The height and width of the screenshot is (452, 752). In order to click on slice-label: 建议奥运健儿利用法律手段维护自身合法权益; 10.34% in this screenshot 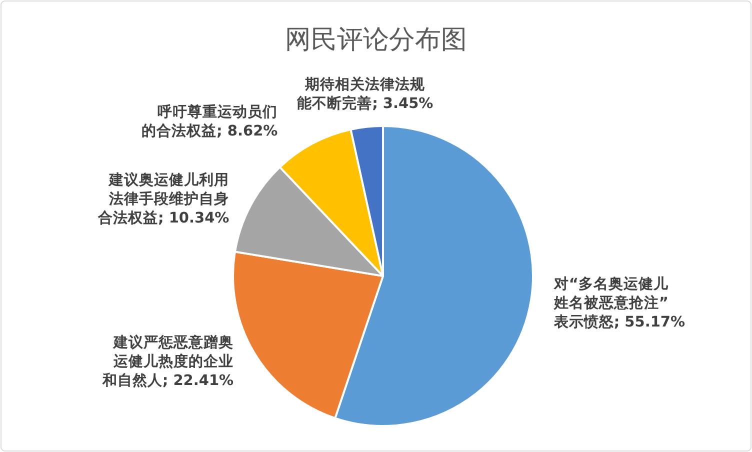, I will do `click(163, 198)`.